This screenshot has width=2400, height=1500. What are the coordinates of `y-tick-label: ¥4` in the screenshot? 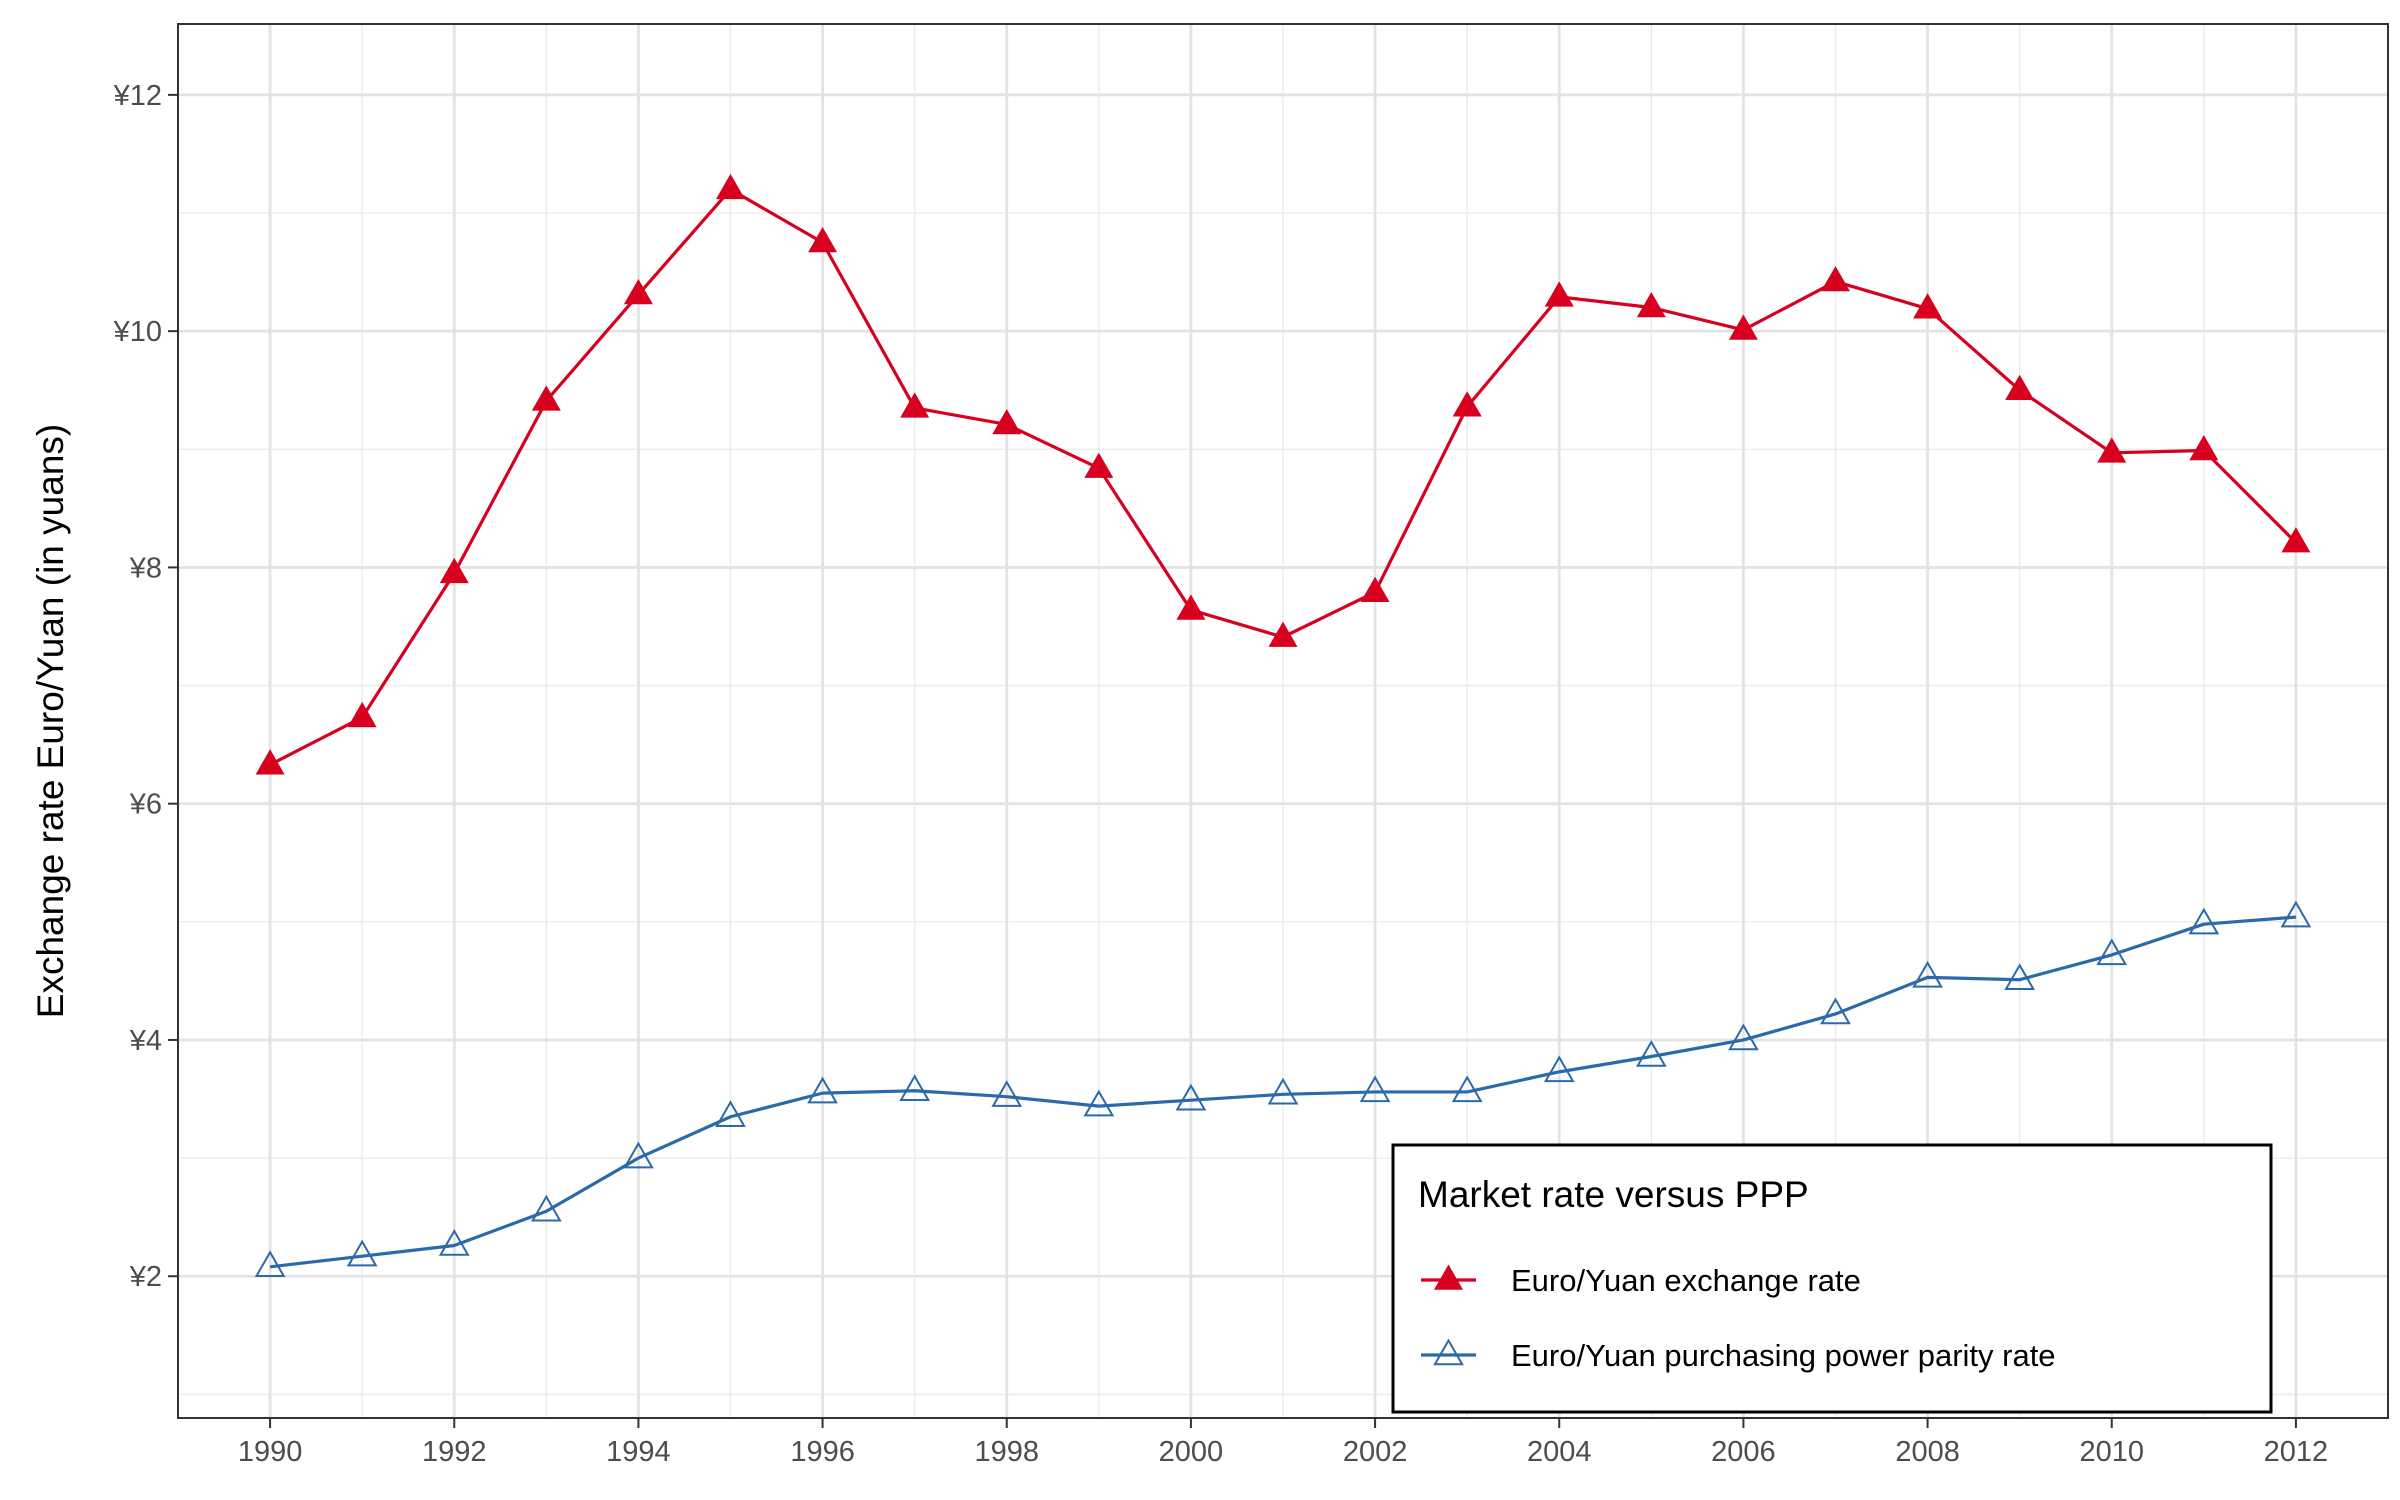 It's located at (145, 1041).